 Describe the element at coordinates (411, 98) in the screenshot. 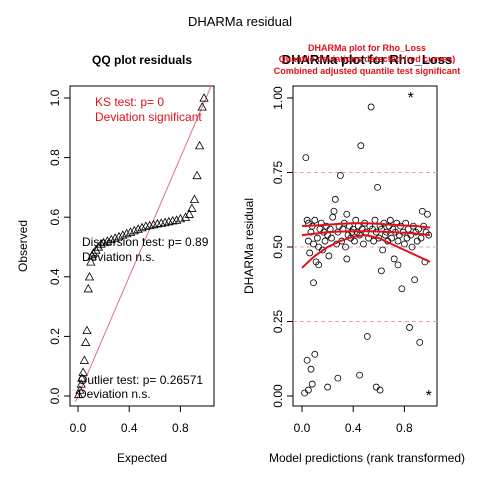

I see `outlier-marker: *` at that location.